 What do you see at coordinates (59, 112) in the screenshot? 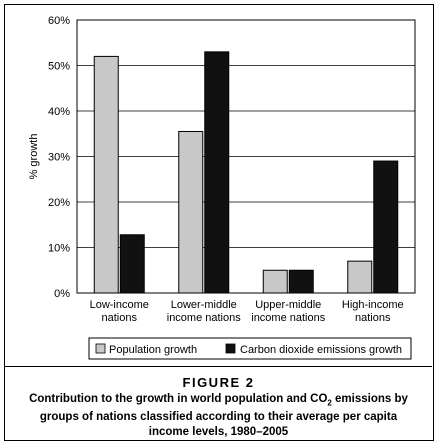
I see `y-tick-label: 40%` at bounding box center [59, 112].